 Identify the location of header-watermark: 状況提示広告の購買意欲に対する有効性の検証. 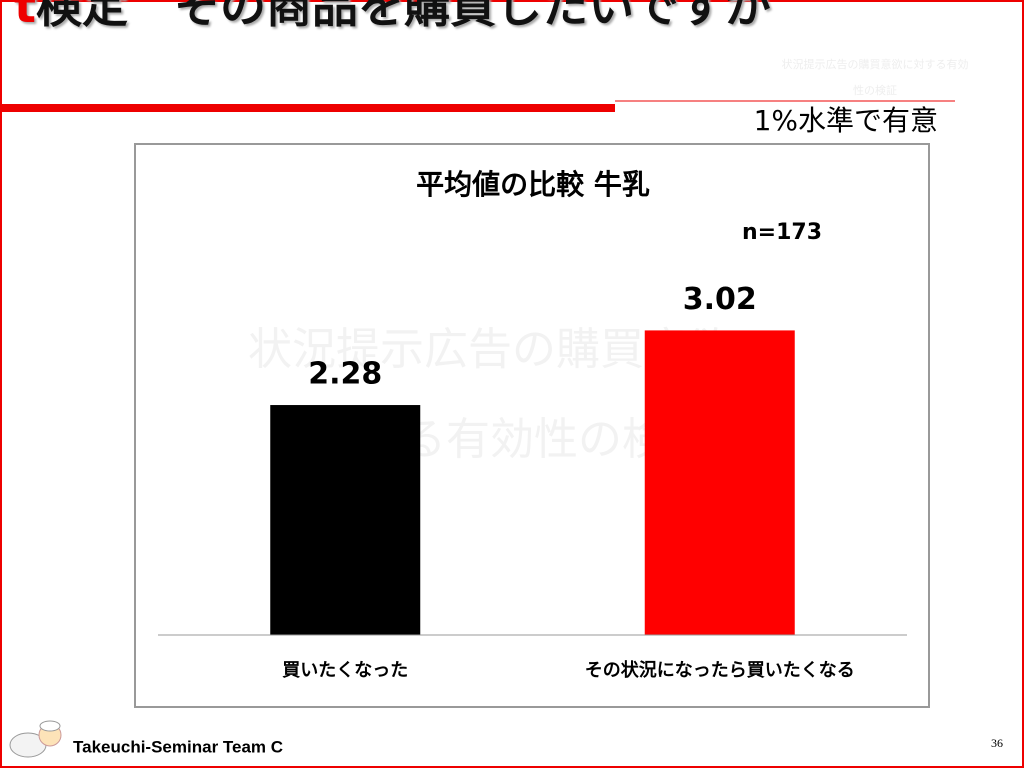
(875, 77).